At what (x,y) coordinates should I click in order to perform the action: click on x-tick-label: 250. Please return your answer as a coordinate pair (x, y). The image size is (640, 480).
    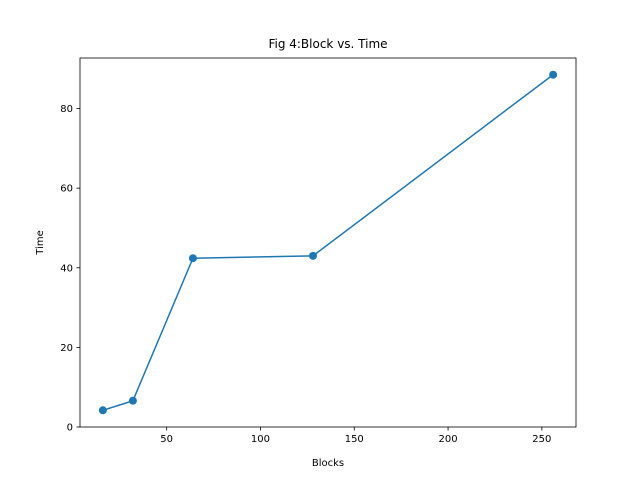
    Looking at the image, I should click on (541, 439).